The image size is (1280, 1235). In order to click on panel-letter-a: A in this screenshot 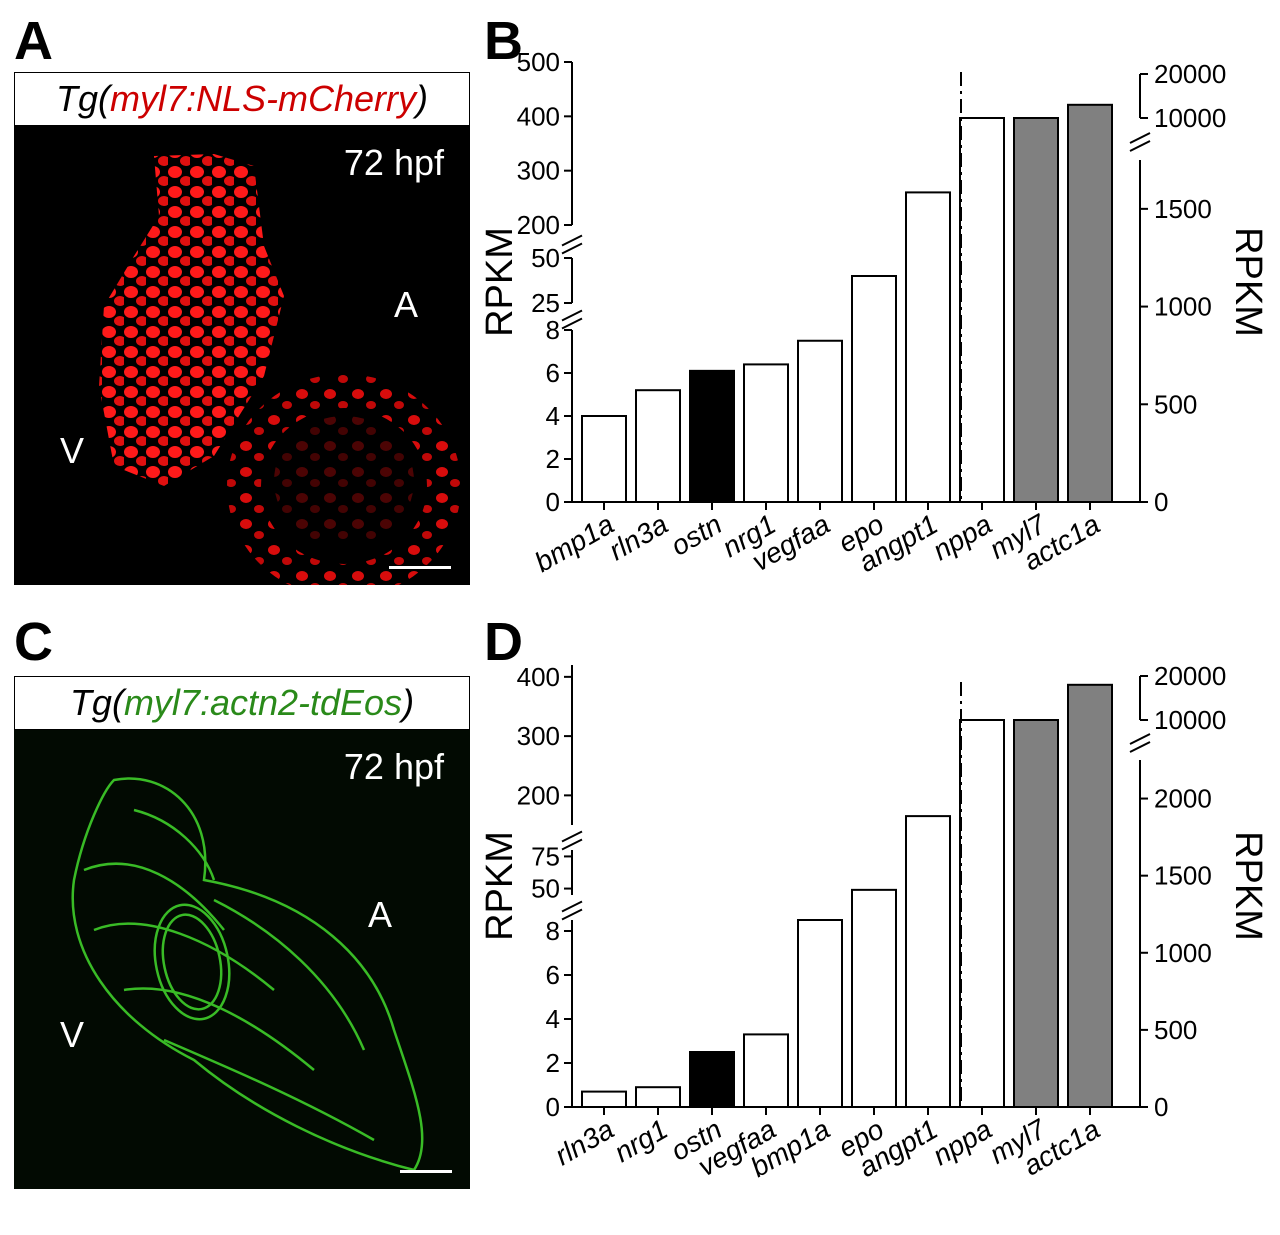, I will do `click(33, 41)`.